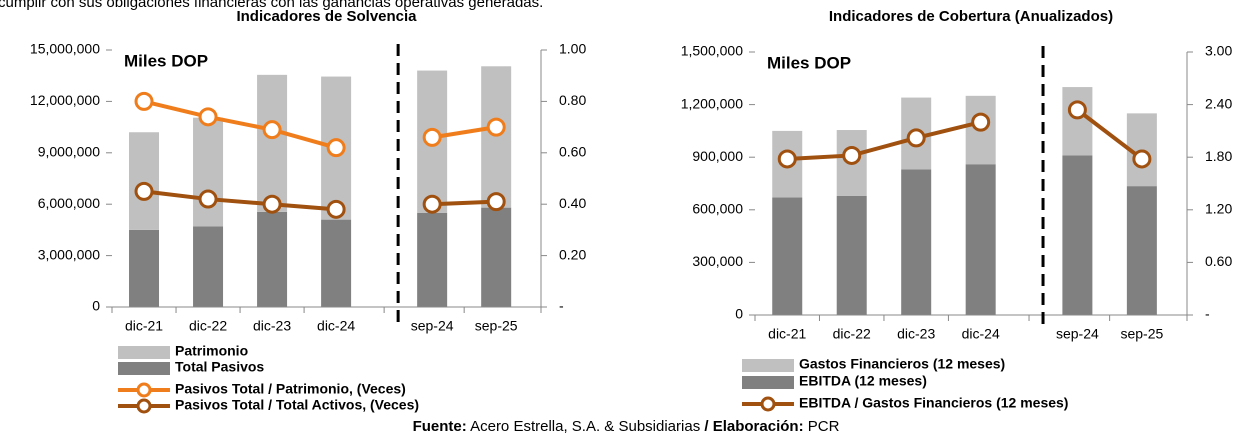  What do you see at coordinates (717, 209) in the screenshot?
I see `y-tick-label: 600,000` at bounding box center [717, 209].